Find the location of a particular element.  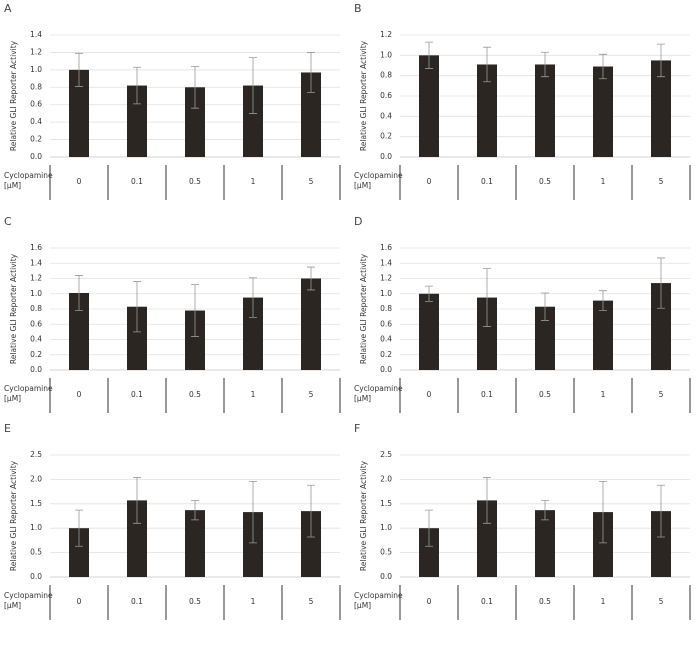

y-tick-label: 1.4 is located at coordinates (386, 262).